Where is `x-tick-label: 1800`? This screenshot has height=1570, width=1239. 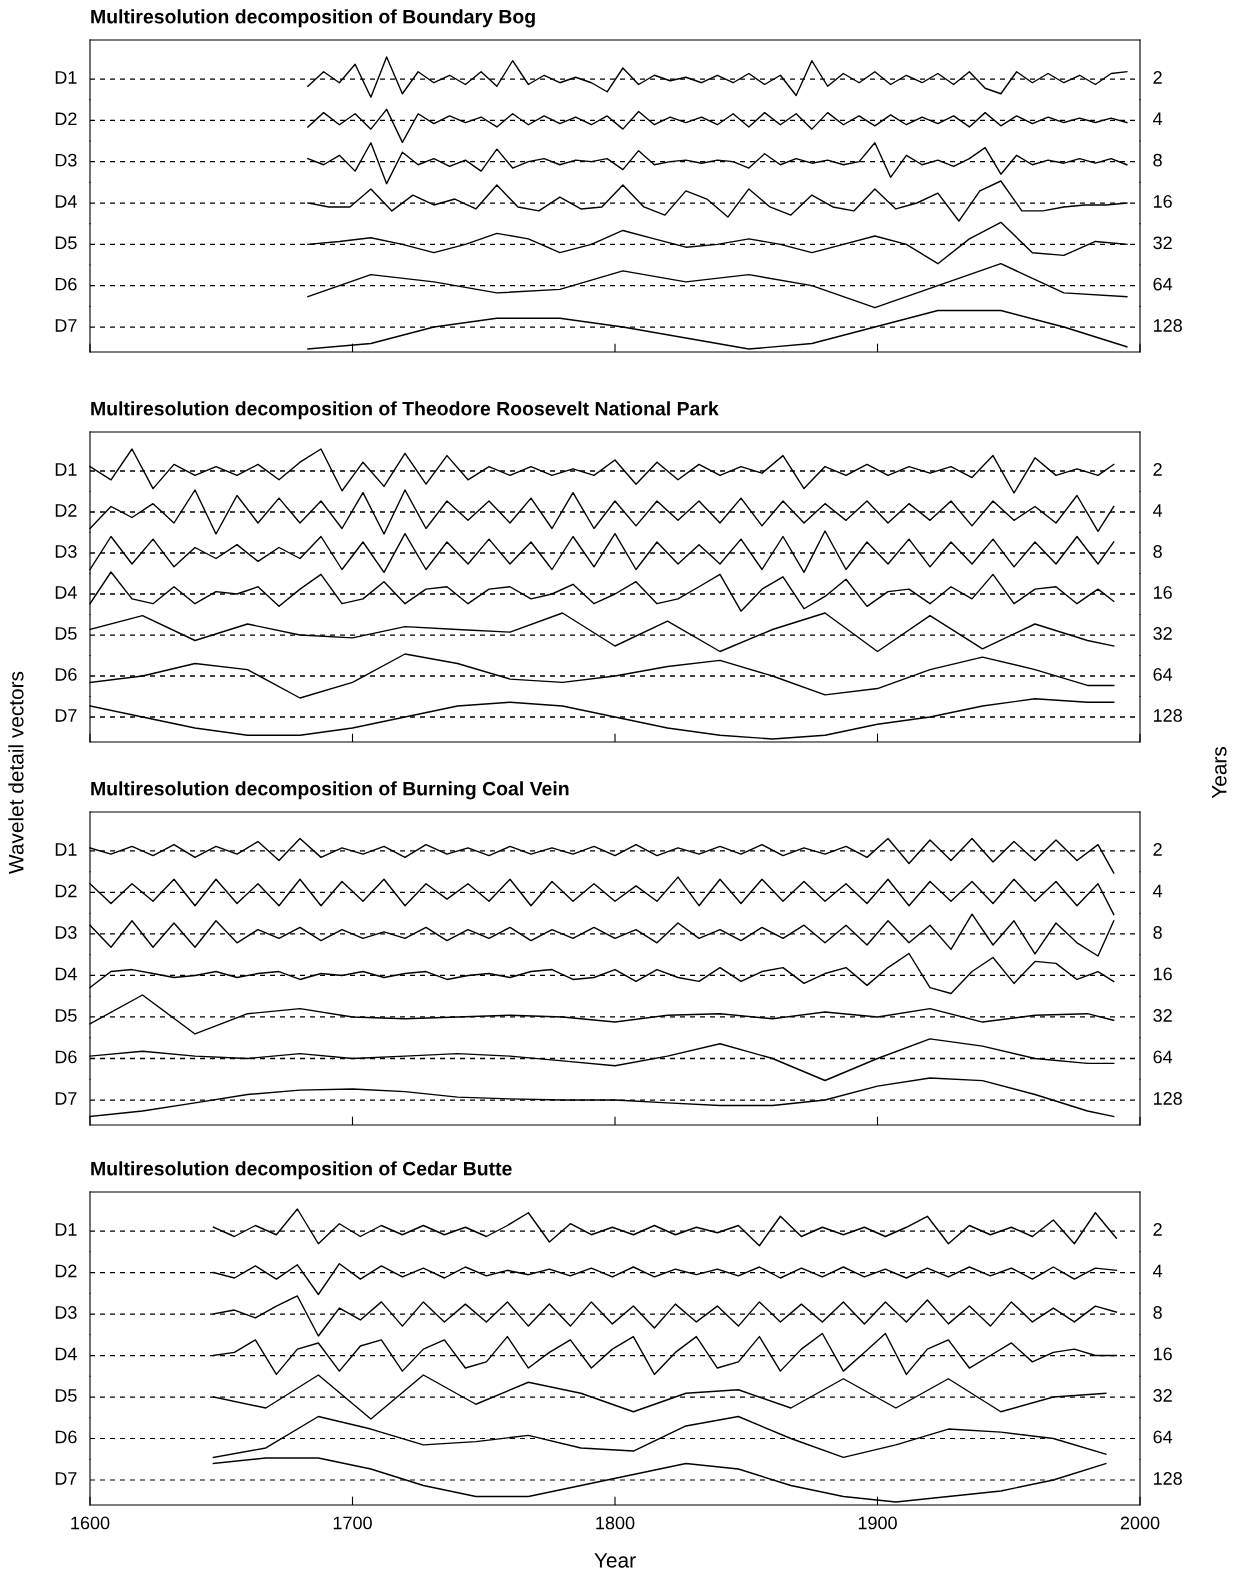 x-tick-label: 1800 is located at coordinates (615, 1523).